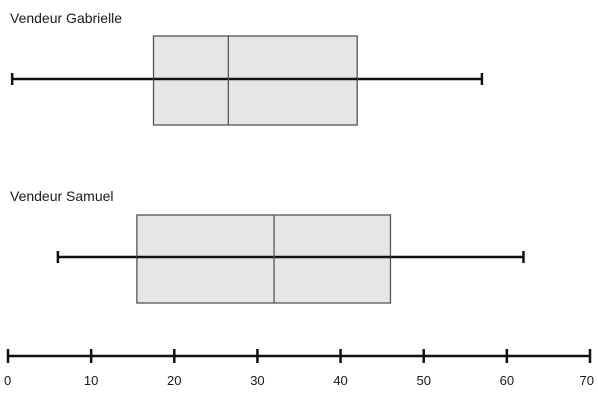 The height and width of the screenshot is (394, 598). I want to click on x-tick-label-70: 70, so click(587, 380).